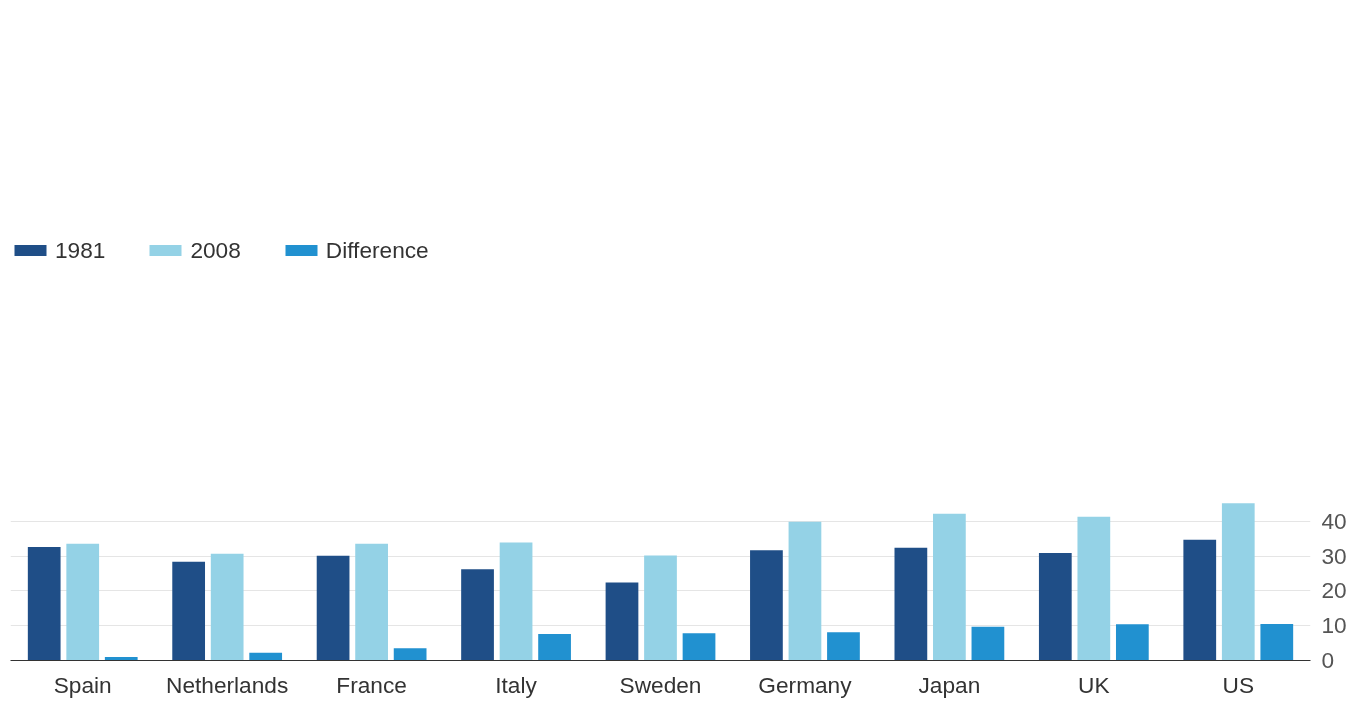  Describe the element at coordinates (82, 684) in the screenshot. I see `x-tick-label: Spain` at that location.